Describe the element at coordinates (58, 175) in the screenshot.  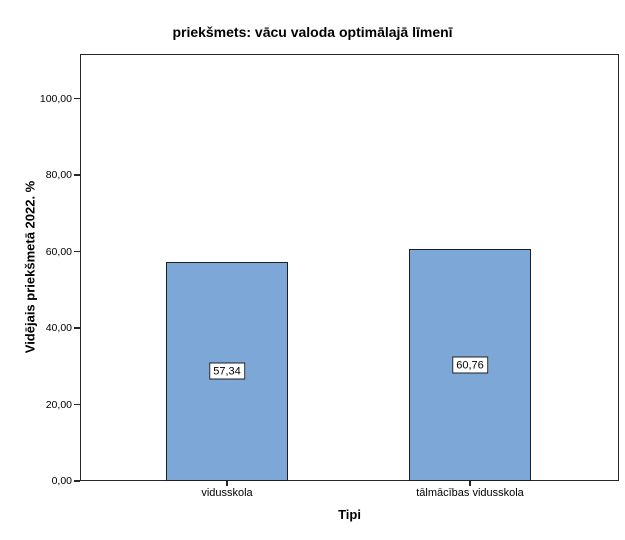
I see `y-tick-label: 80,00` at that location.